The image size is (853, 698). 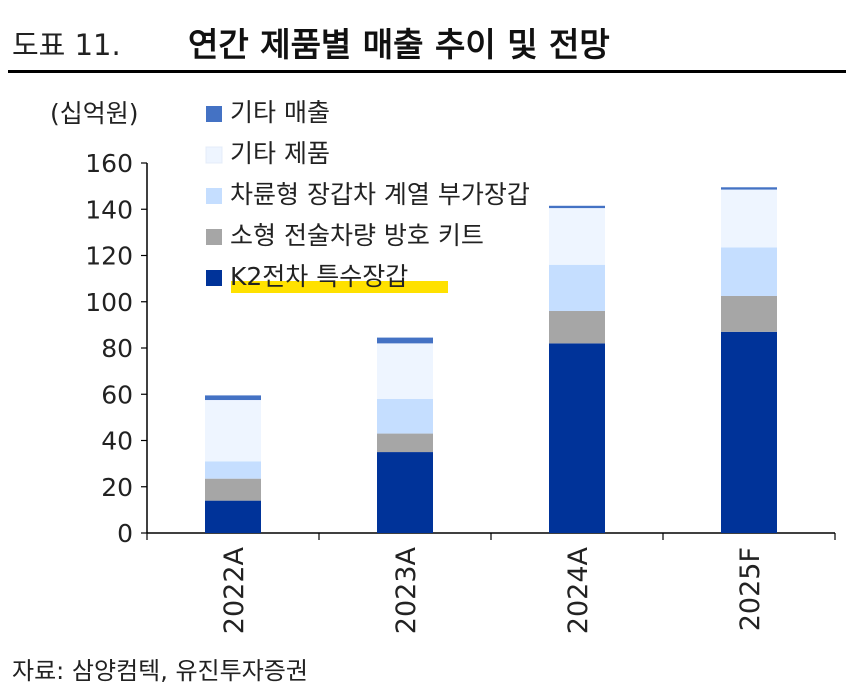 What do you see at coordinates (109, 256) in the screenshot?
I see `y-tick-label: 120` at bounding box center [109, 256].